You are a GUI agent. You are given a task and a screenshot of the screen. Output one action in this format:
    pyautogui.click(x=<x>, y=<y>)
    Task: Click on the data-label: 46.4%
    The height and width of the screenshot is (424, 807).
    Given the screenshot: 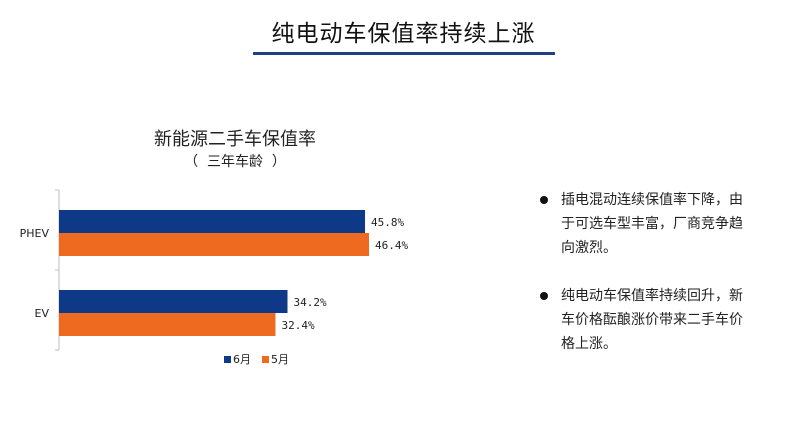 What is the action you would take?
    pyautogui.click(x=391, y=245)
    